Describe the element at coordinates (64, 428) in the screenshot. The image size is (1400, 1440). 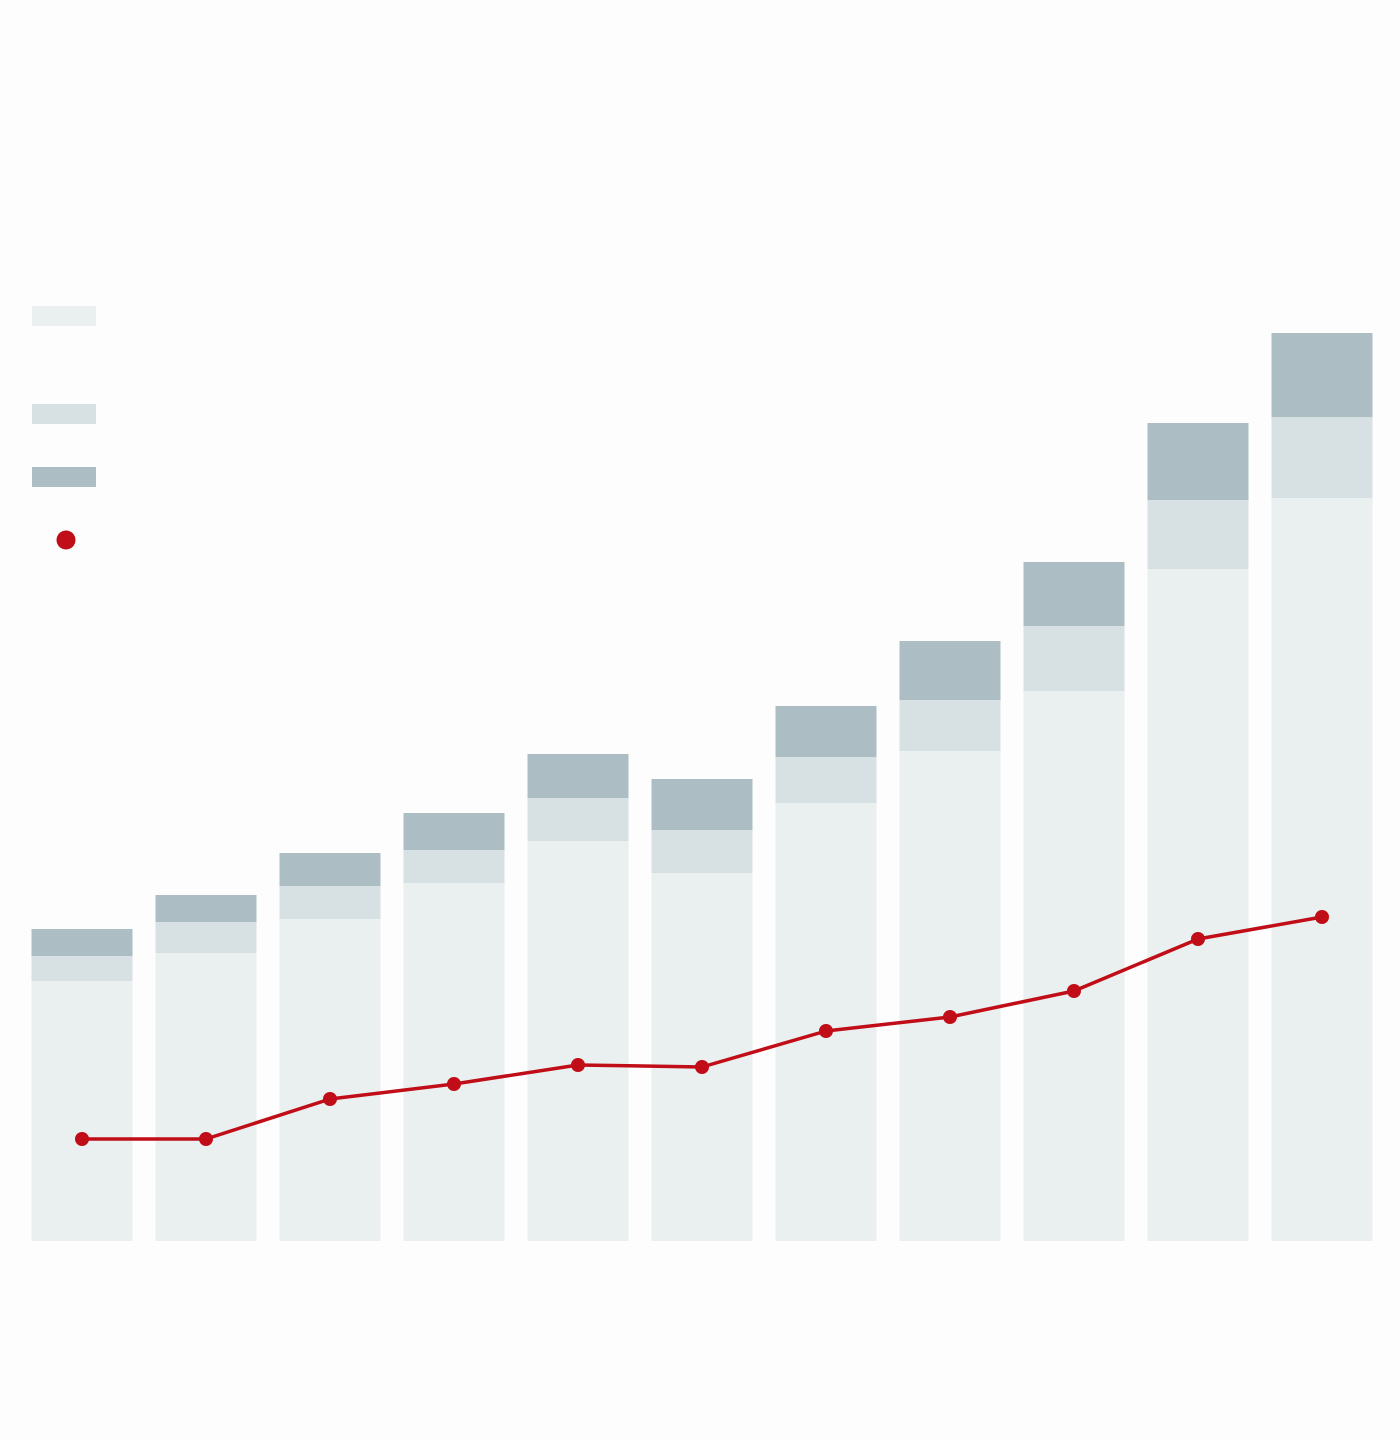
I see `legend` at that location.